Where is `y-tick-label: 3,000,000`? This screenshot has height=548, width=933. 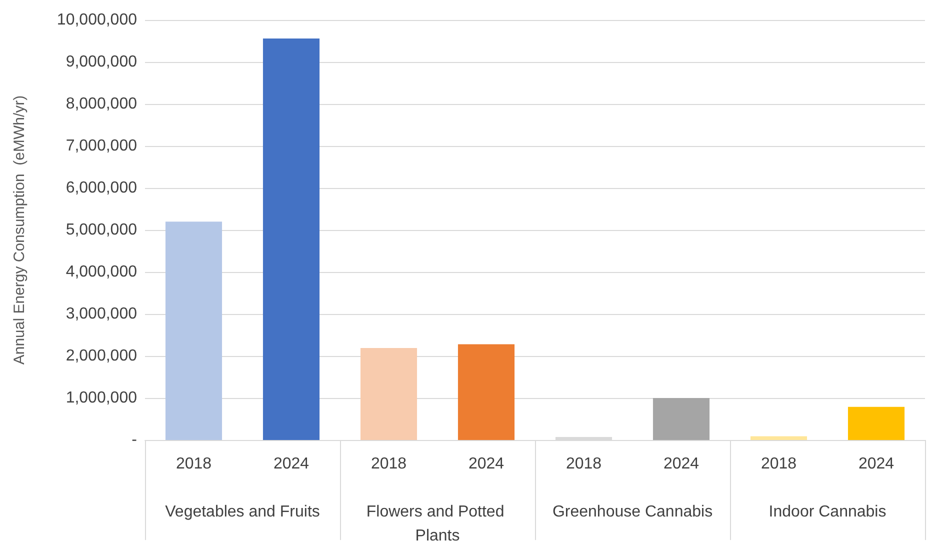 y-tick-label: 3,000,000 is located at coordinates (102, 314).